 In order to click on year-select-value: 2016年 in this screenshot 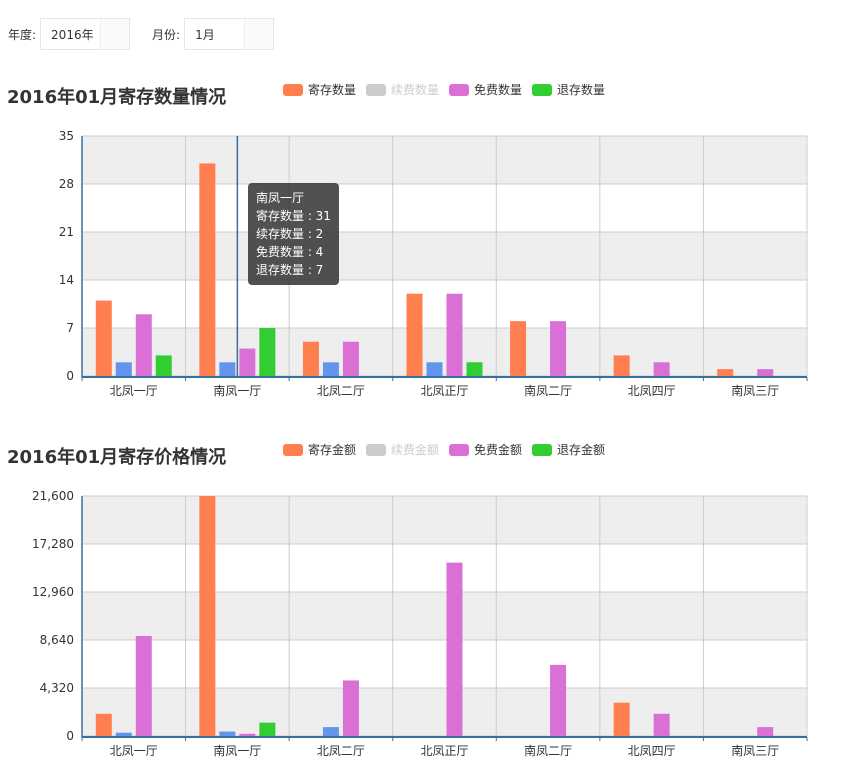, I will do `click(72, 34)`.